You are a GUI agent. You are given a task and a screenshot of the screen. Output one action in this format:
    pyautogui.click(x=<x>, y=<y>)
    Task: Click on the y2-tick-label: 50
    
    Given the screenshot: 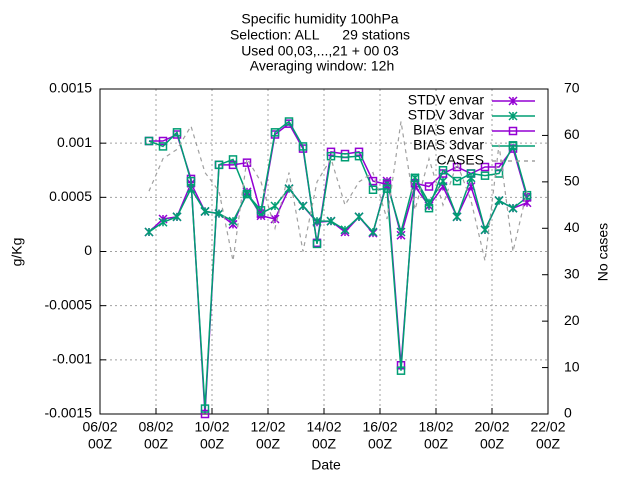 What is the action you would take?
    pyautogui.click(x=572, y=181)
    